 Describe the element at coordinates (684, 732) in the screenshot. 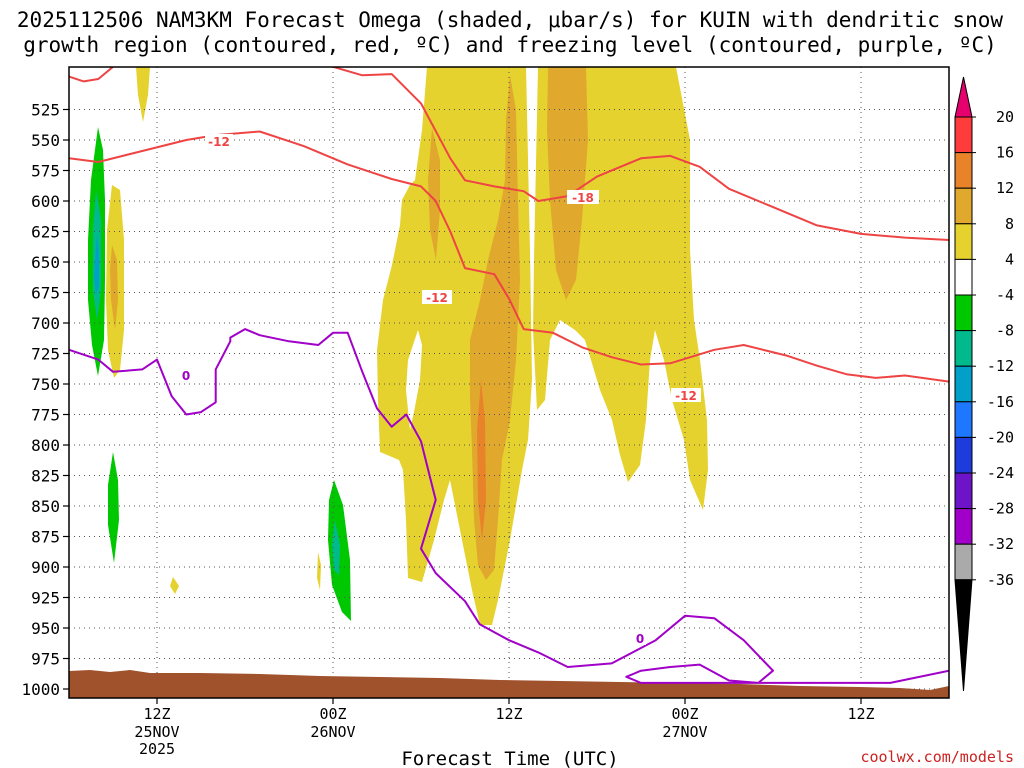

I see `x-tick-date-48: 27NOV` at that location.